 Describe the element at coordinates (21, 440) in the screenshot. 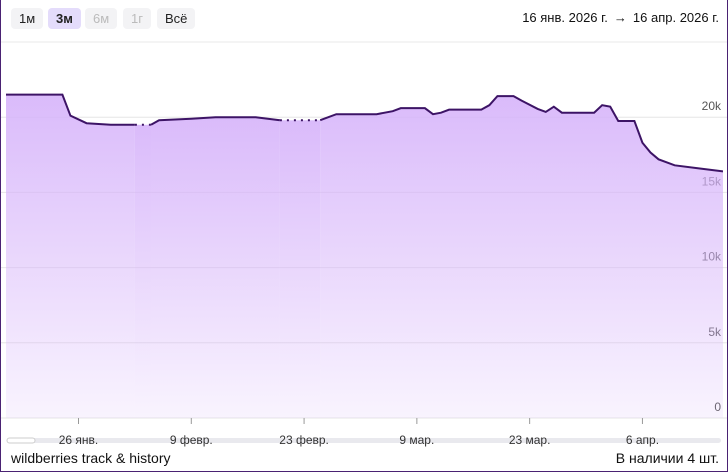

I see `scroll-handle` at that location.